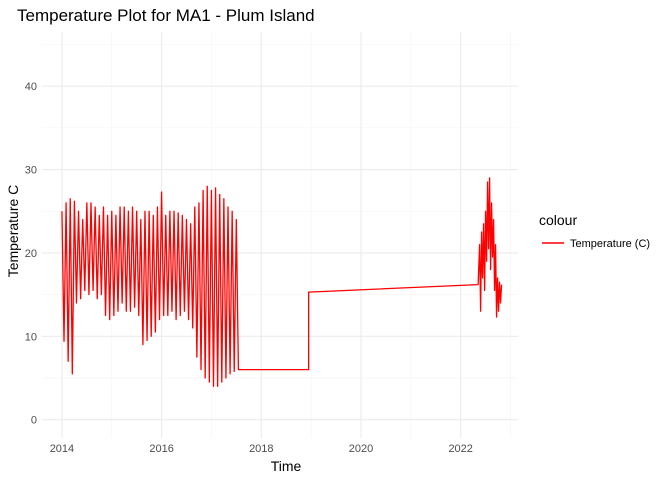 The height and width of the screenshot is (485, 672). Describe the element at coordinates (31, 254) in the screenshot. I see `y-tick-label: 20` at that location.